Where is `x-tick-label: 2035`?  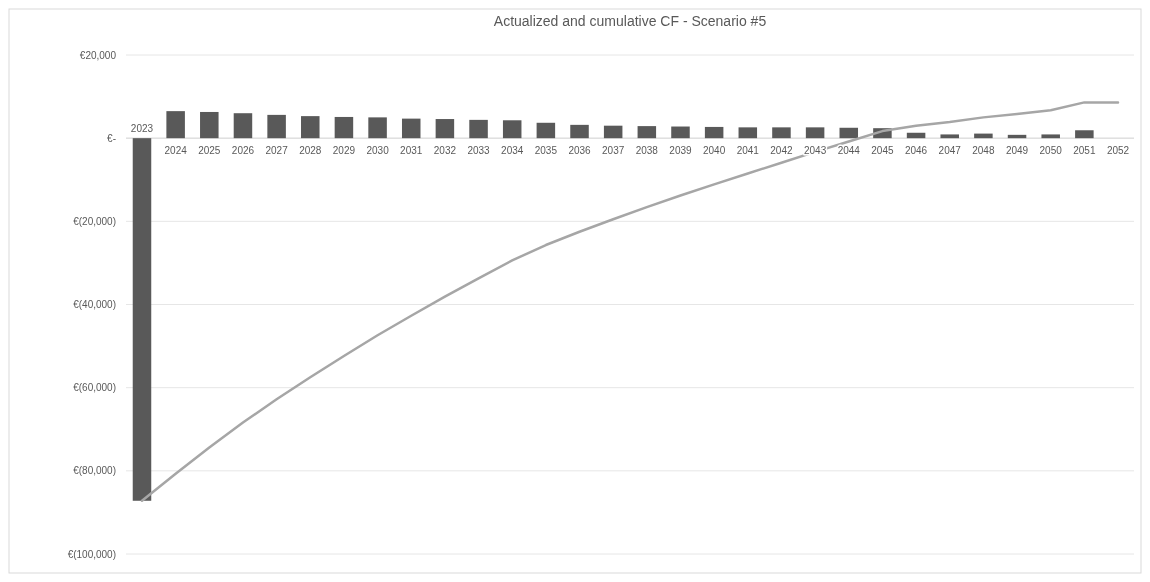 x-tick-label: 2035 is located at coordinates (546, 151).